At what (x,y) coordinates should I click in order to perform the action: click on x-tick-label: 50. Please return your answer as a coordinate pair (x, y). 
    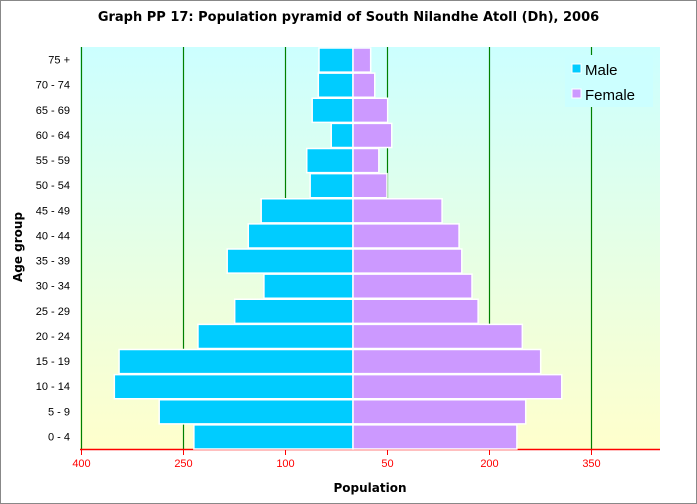
    Looking at the image, I should click on (387, 464).